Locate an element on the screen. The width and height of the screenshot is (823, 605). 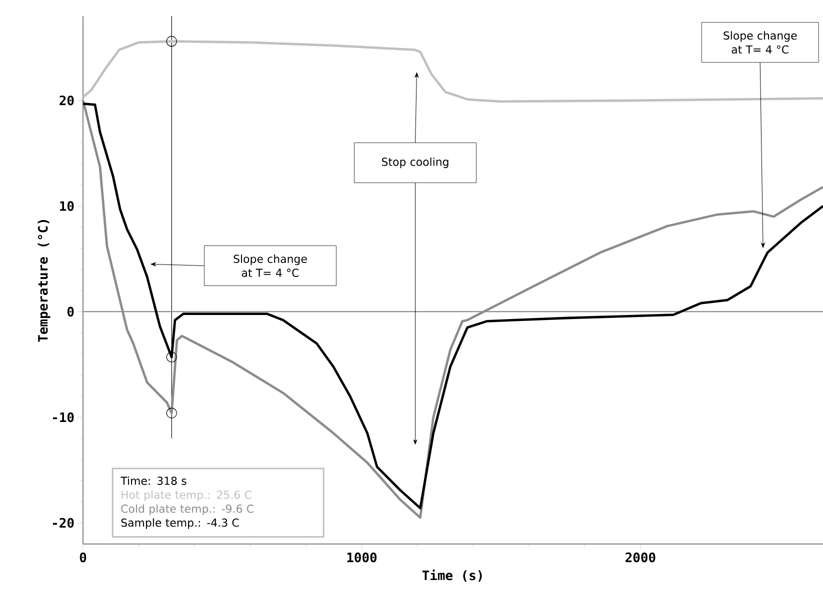
annotation: Time: 318 s is located at coordinates (153, 480).